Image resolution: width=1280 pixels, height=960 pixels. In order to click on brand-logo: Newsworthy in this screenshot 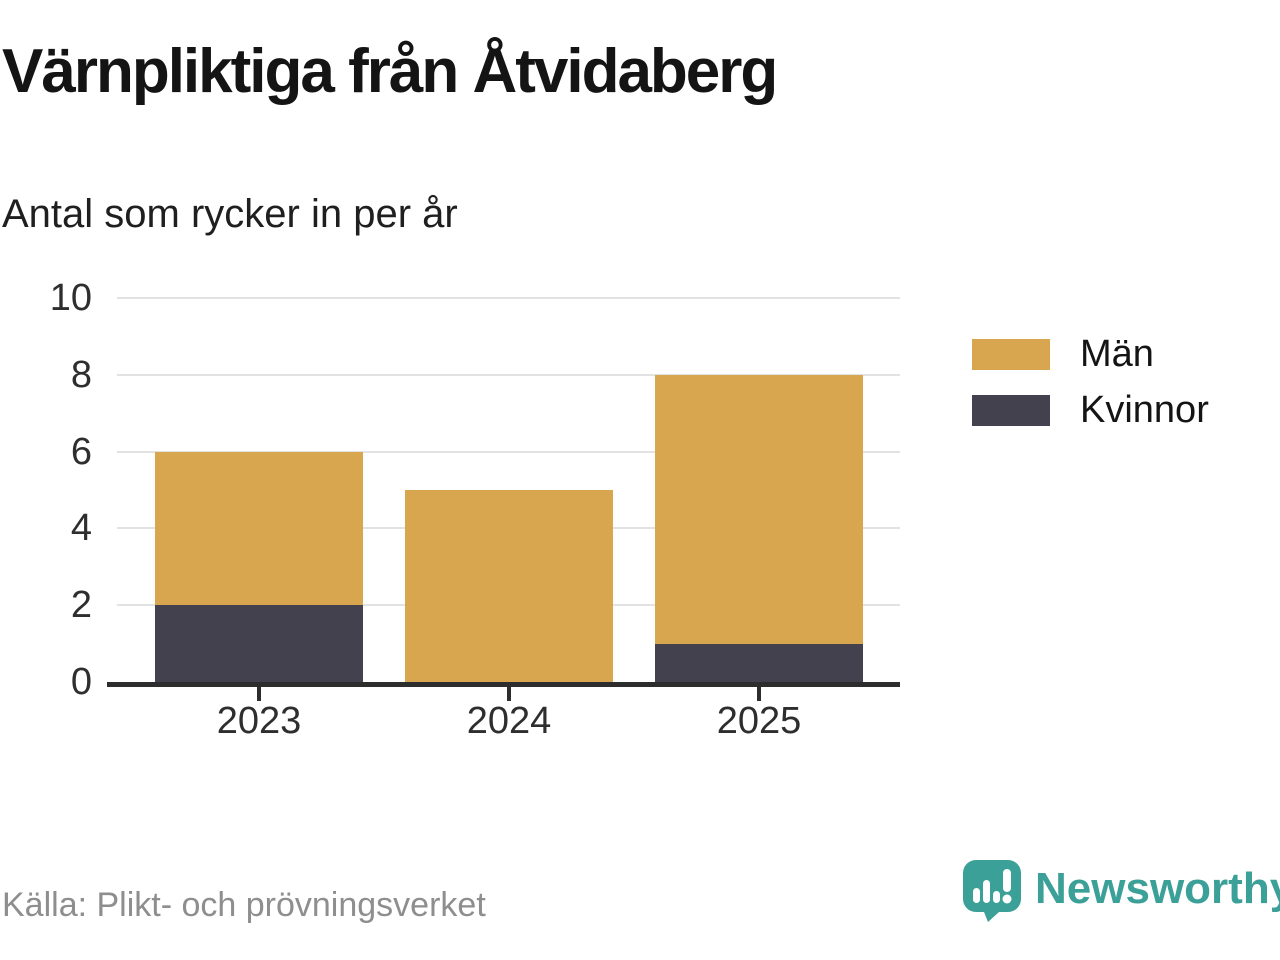, I will do `click(1121, 891)`.